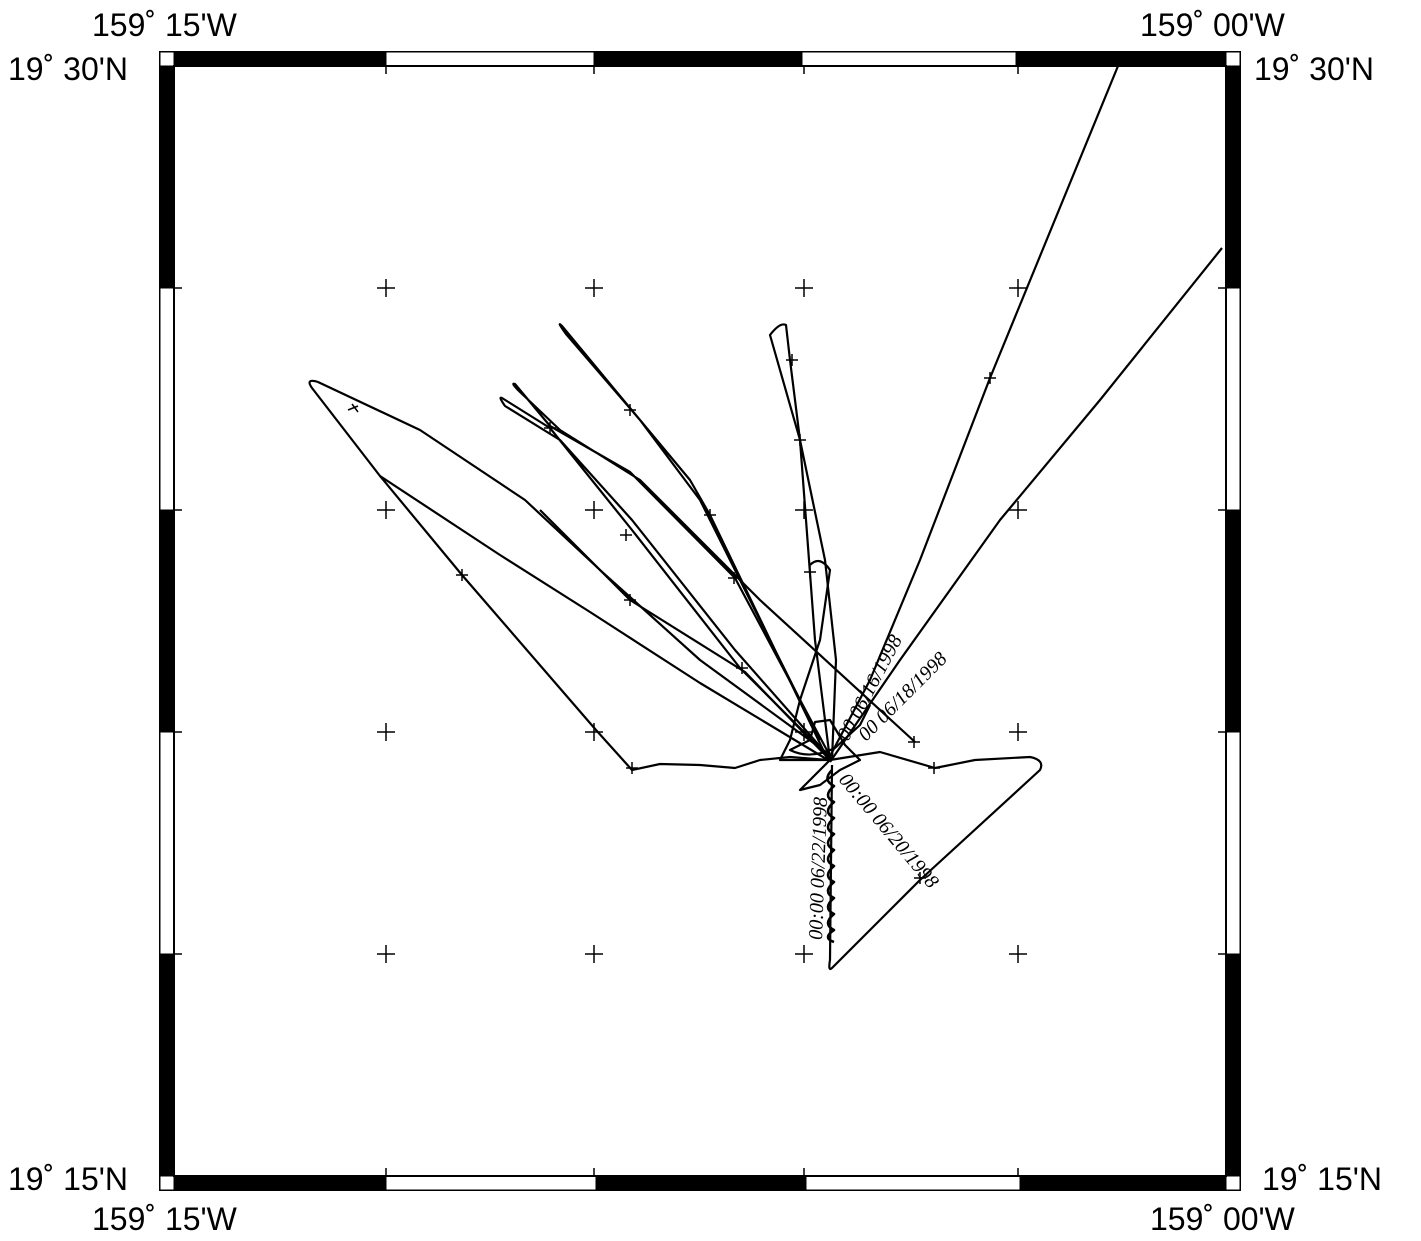  What do you see at coordinates (1233, 621) in the screenshot?
I see `frame-right-scale` at bounding box center [1233, 621].